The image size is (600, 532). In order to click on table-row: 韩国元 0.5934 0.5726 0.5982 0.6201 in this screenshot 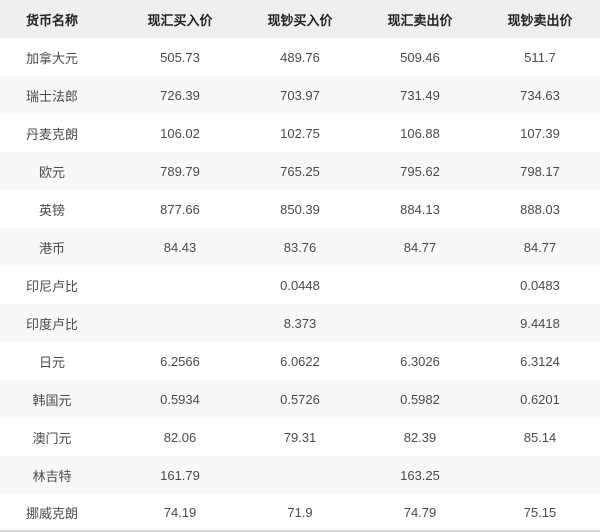, I will do `click(300, 399)`.